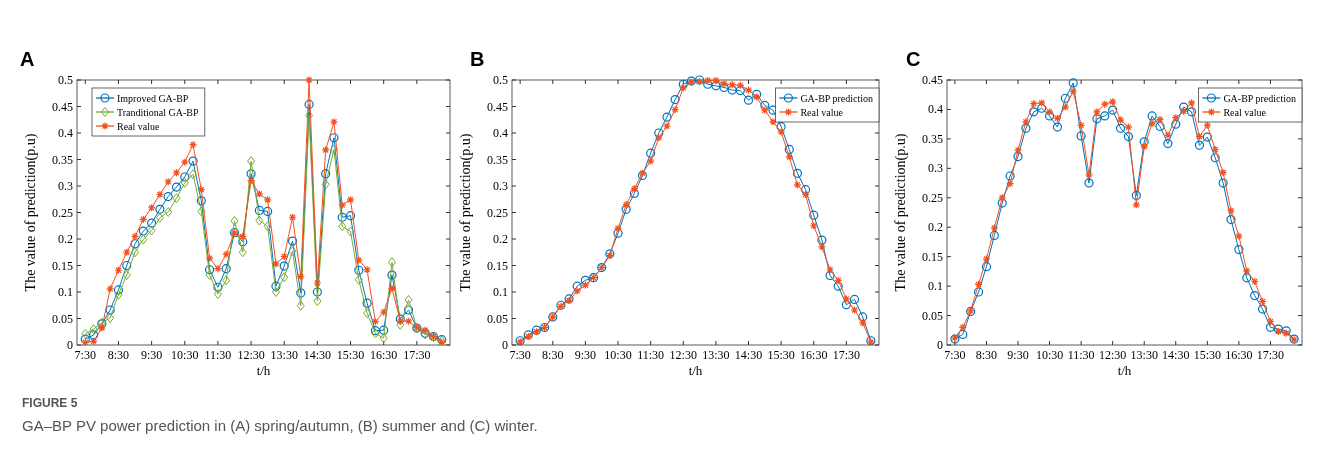 The image size is (1328, 461). I want to click on y-tick-label: 0.1, so click(65, 292).